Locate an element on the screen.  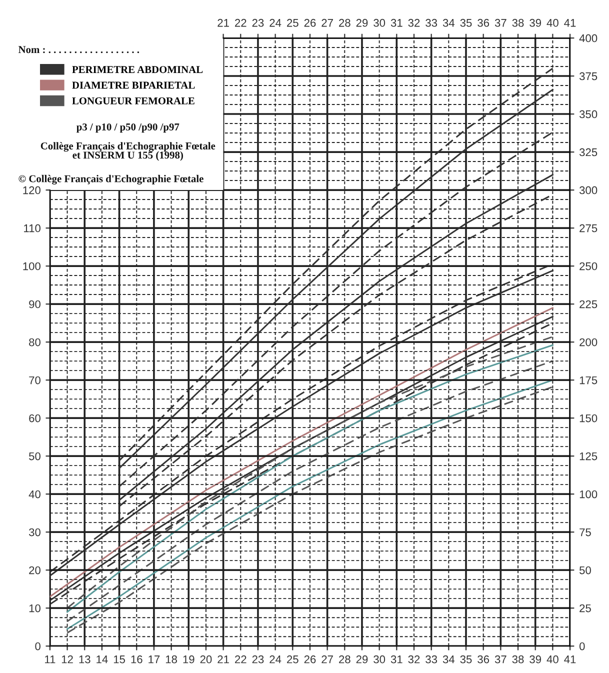
x2-tick-label: 40 is located at coordinates (552, 22).